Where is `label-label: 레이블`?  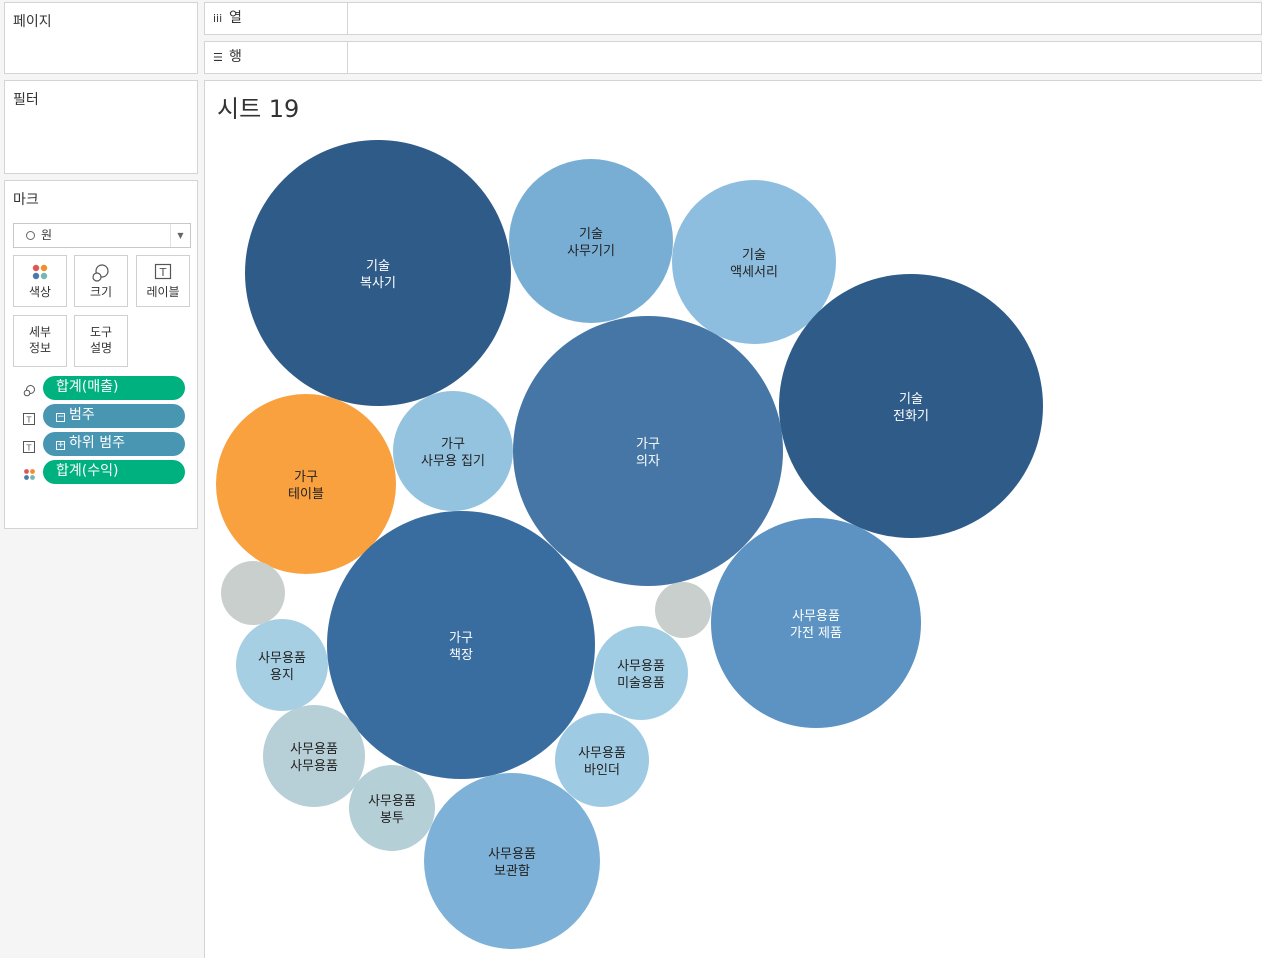
label-label: 레이블 is located at coordinates (163, 292).